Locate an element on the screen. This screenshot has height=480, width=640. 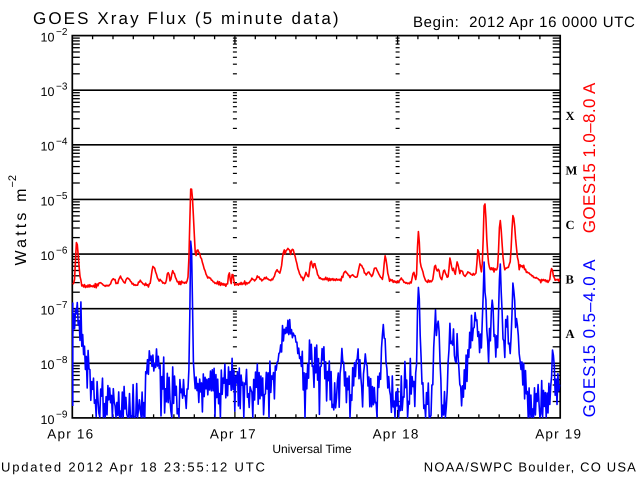
svg-text: B is located at coordinates (570, 280).